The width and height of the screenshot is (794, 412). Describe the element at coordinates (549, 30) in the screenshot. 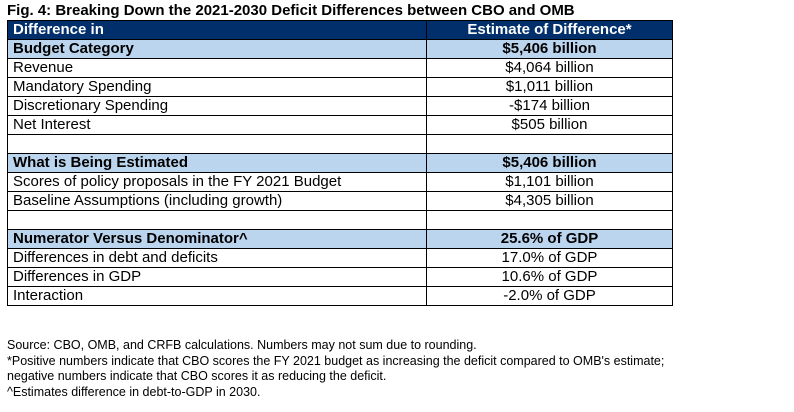

I see `column-header-estimate: Estimate of Difference*` at that location.